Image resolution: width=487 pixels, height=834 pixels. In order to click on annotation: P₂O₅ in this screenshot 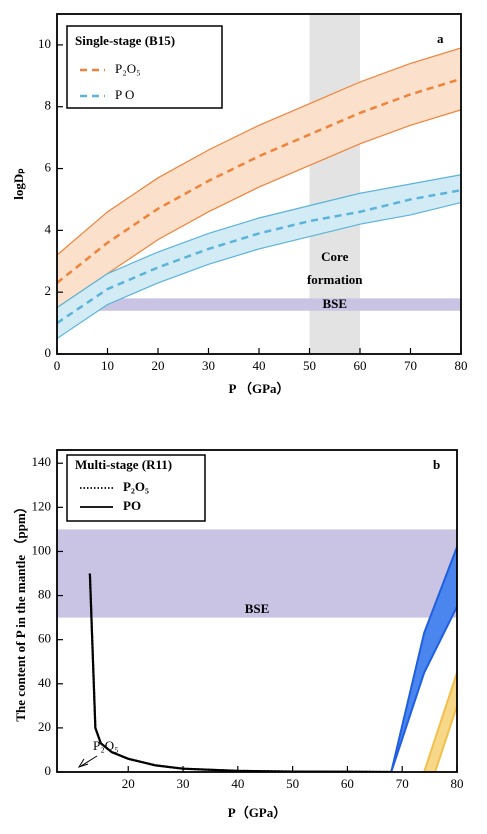, I will do `click(106, 745)`.